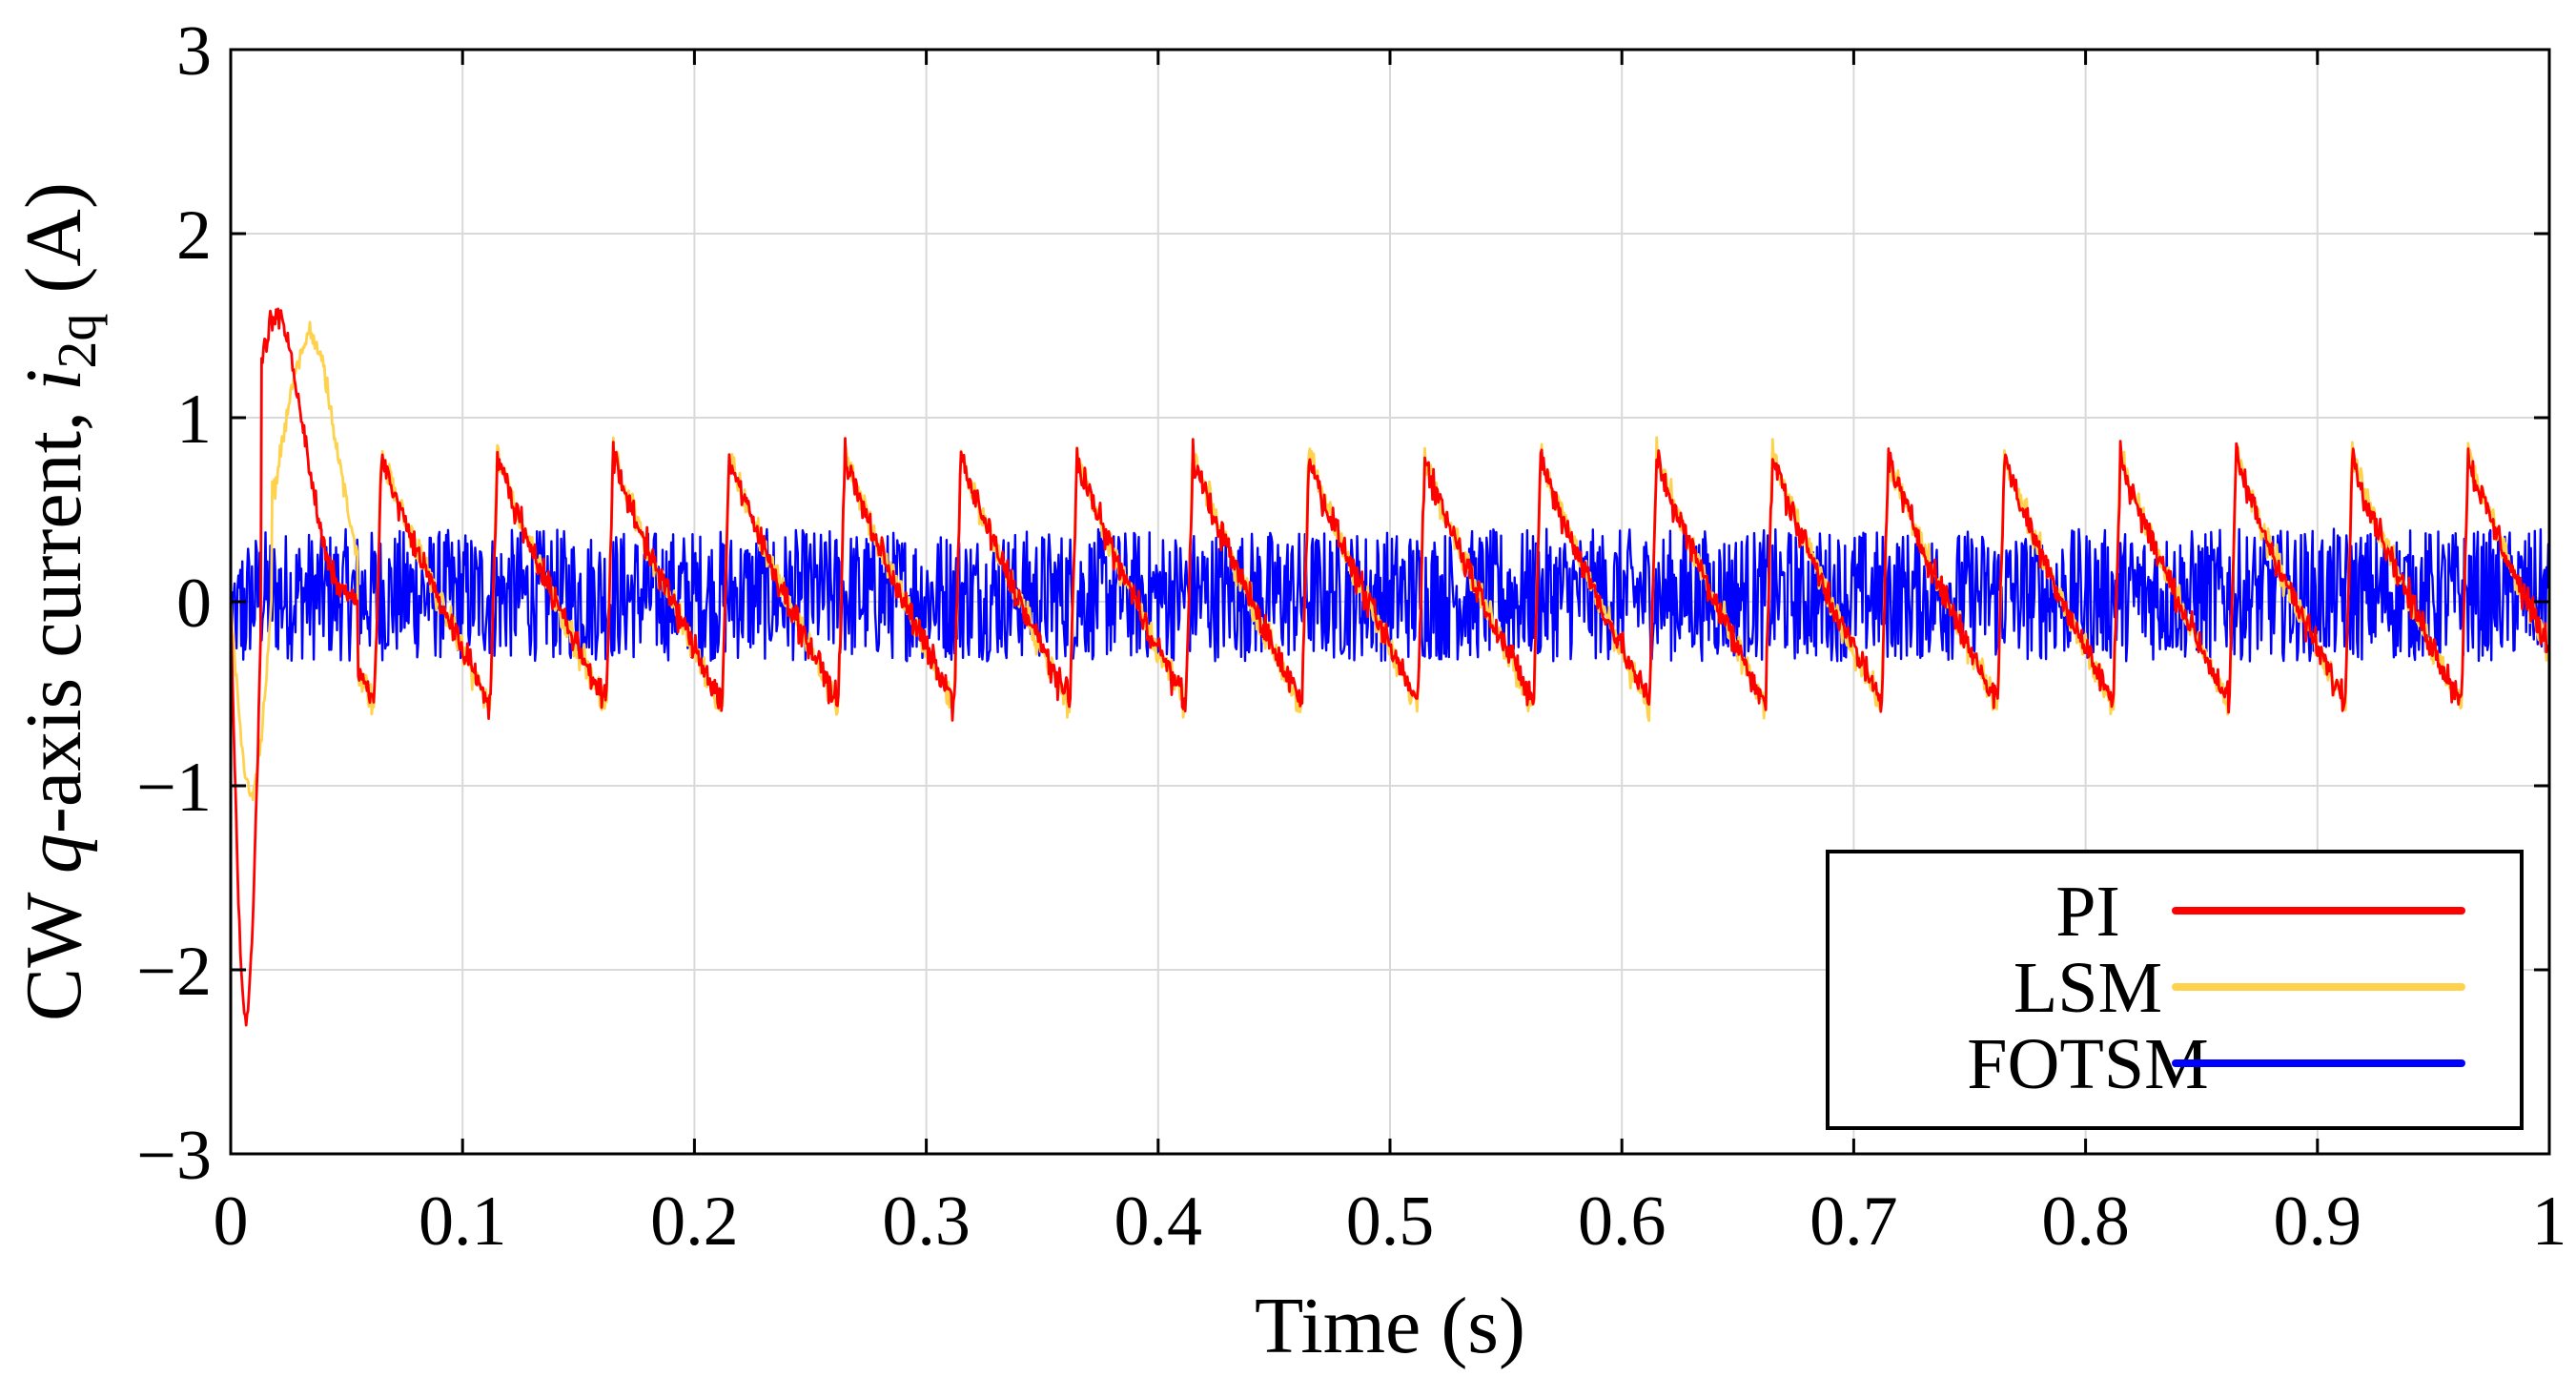 The width and height of the screenshot is (2576, 1377). I want to click on x-tick-labels: 0 0.1 0.2 0.3 0.4 0.5 0.6 0.7 0.8 0.9 1, so click(1391, 1222).